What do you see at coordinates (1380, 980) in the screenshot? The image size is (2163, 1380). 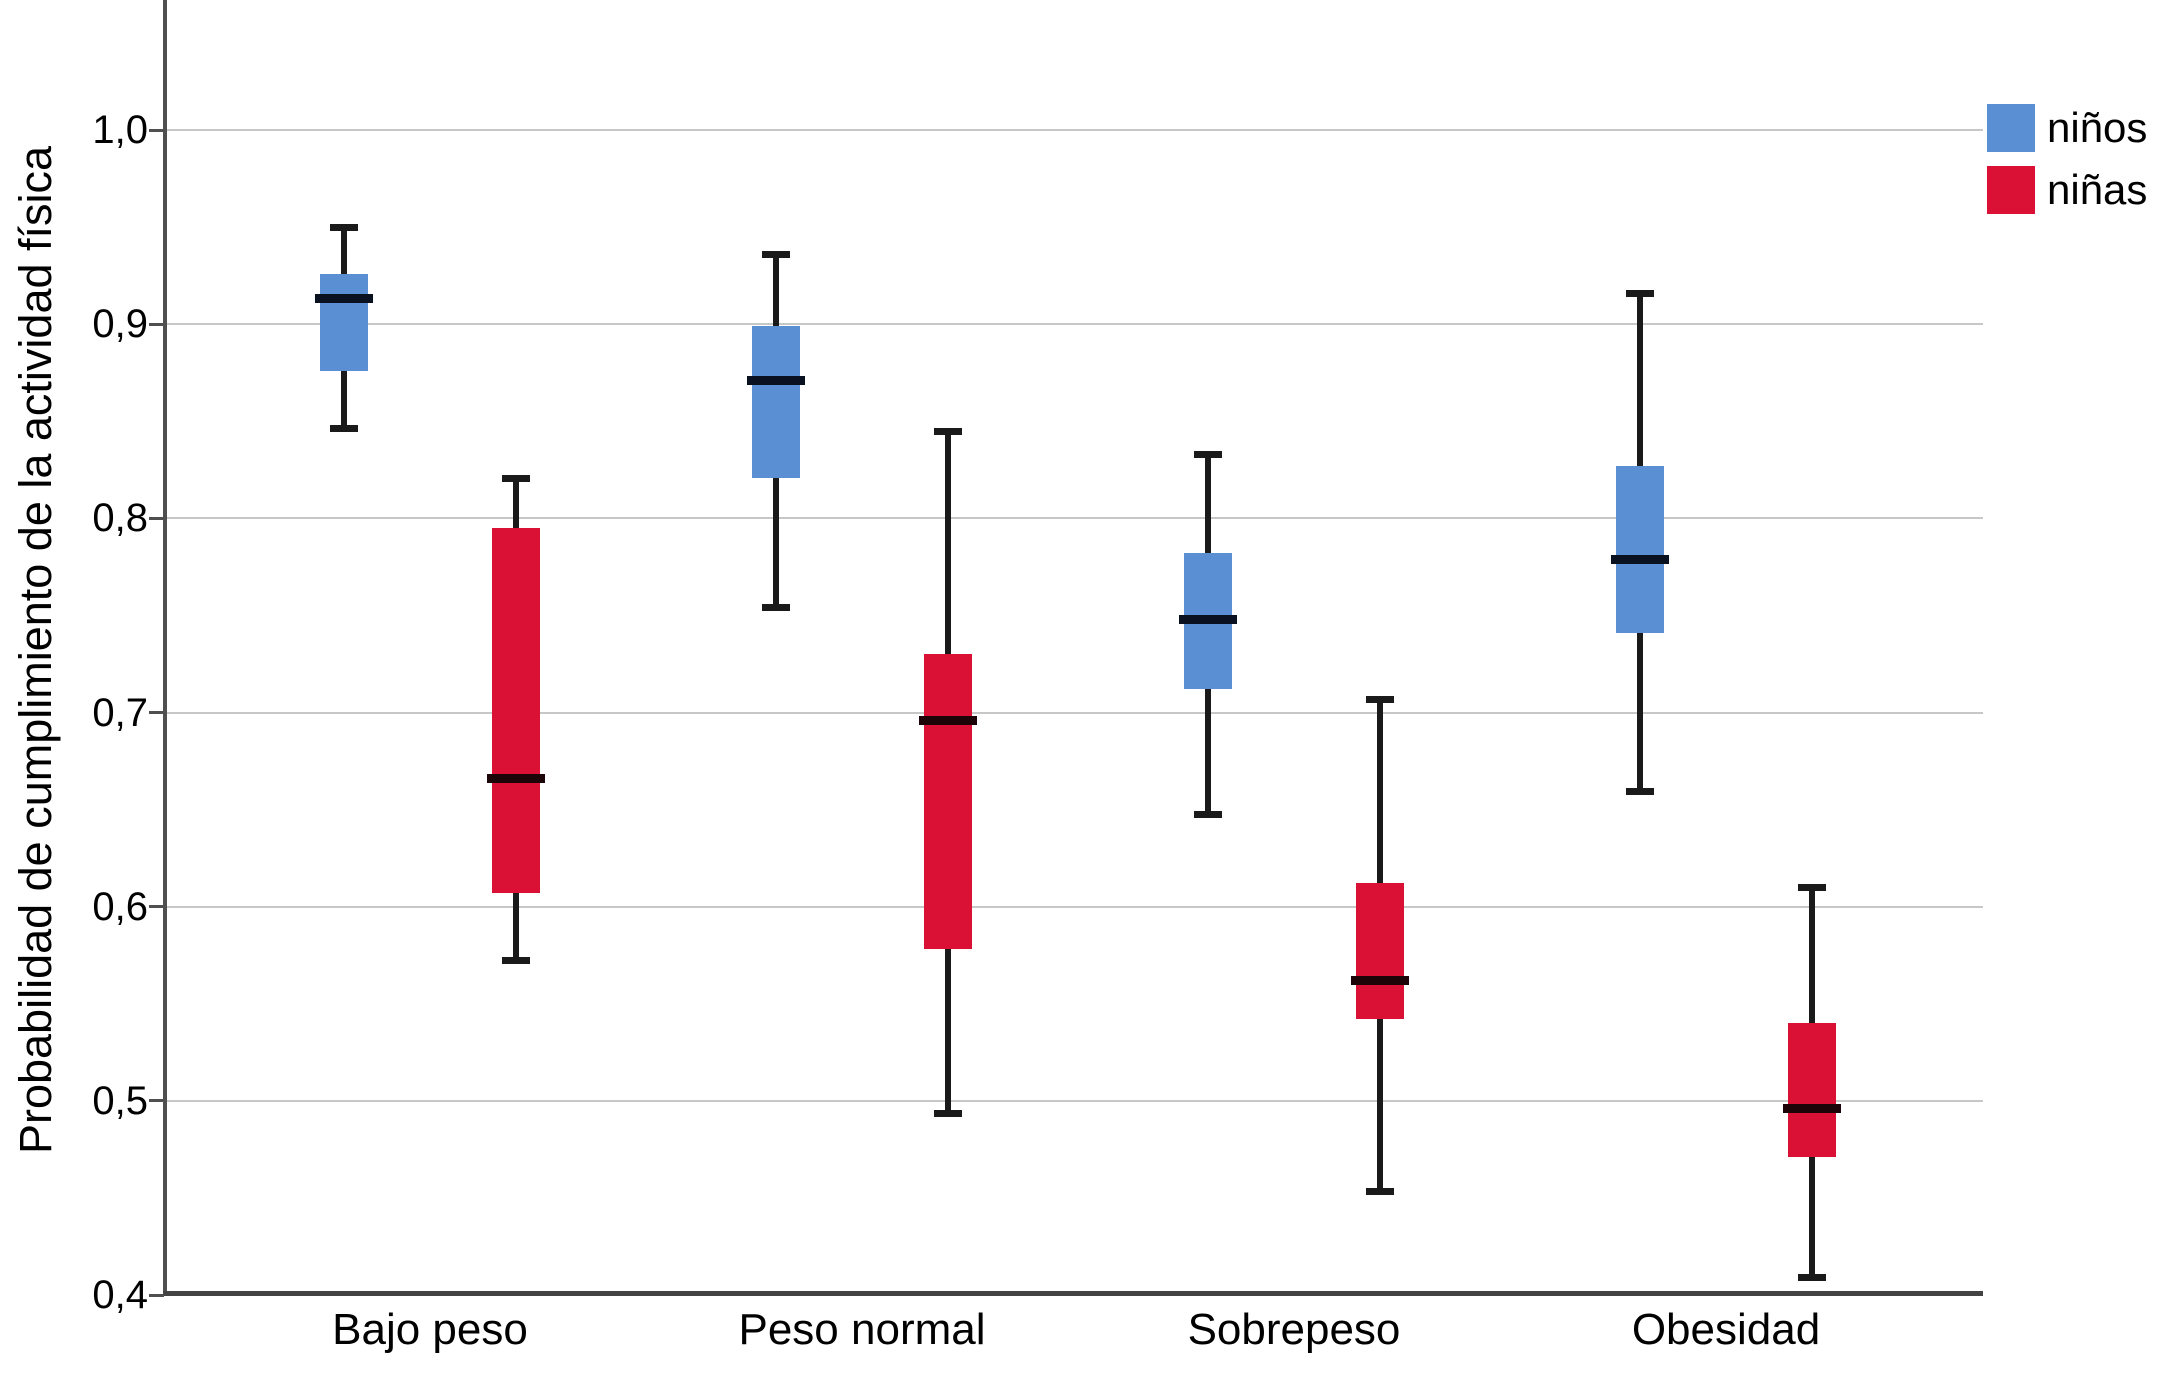 I see `median-line-ninas-sobrepeso` at bounding box center [1380, 980].